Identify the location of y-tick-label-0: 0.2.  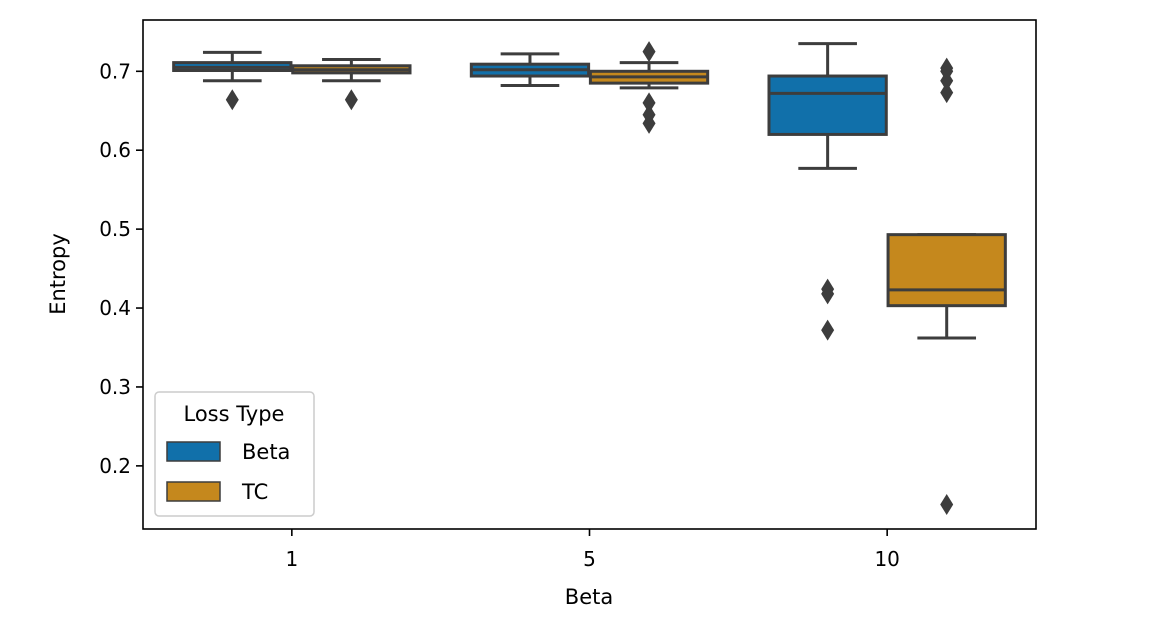
(115, 466).